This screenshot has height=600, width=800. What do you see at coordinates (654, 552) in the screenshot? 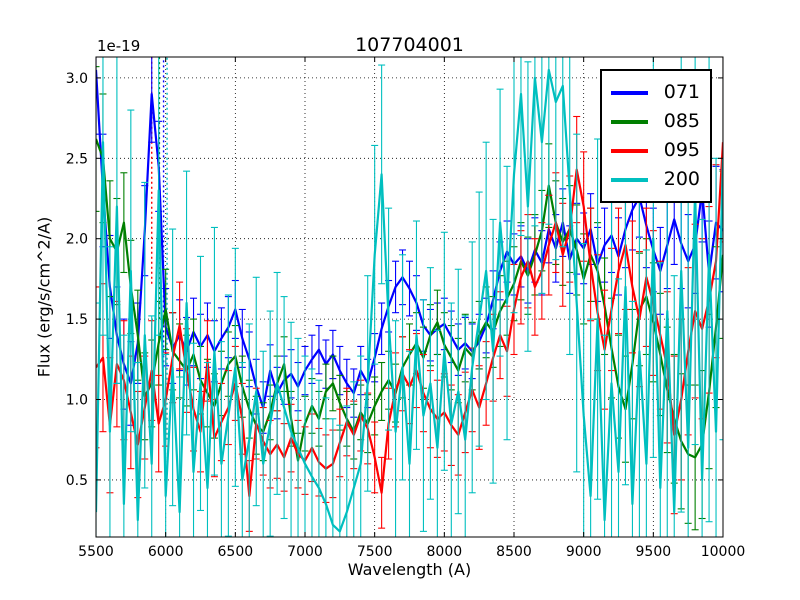
I see `x-tick-label: 9500` at bounding box center [654, 552].